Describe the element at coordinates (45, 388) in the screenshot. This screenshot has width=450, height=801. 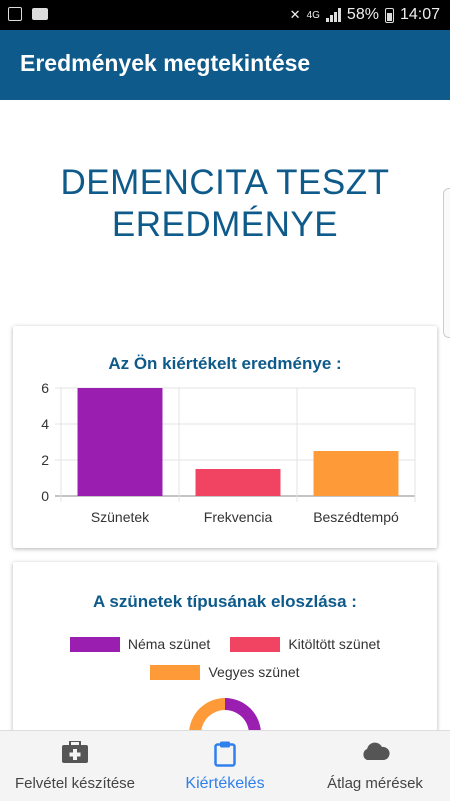
I see `y-tick-label: 6` at that location.